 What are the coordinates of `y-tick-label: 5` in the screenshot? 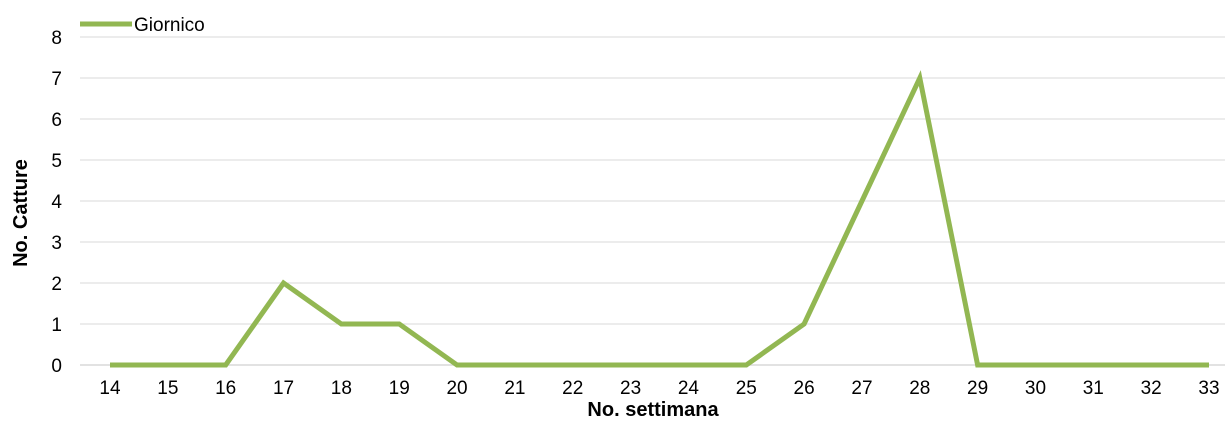 It's located at (56, 161).